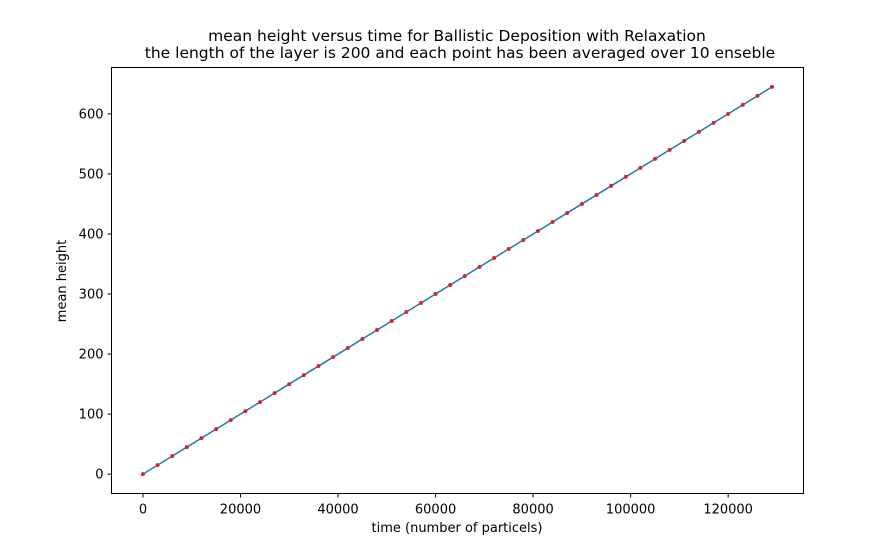 The image size is (892, 554). I want to click on x-tick-label: 40000, so click(337, 510).